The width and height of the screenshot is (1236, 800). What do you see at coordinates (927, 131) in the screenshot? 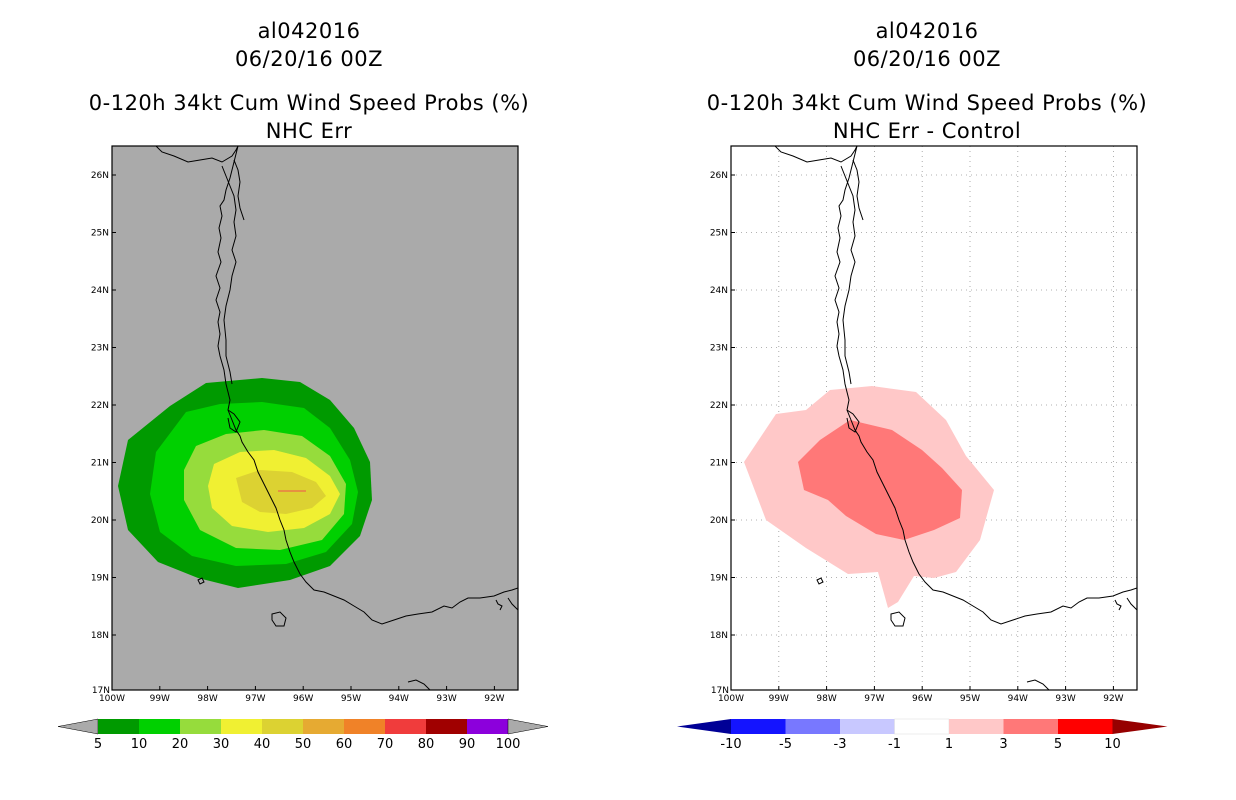
I see `right-subtitle: NHC Err - Control` at bounding box center [927, 131].